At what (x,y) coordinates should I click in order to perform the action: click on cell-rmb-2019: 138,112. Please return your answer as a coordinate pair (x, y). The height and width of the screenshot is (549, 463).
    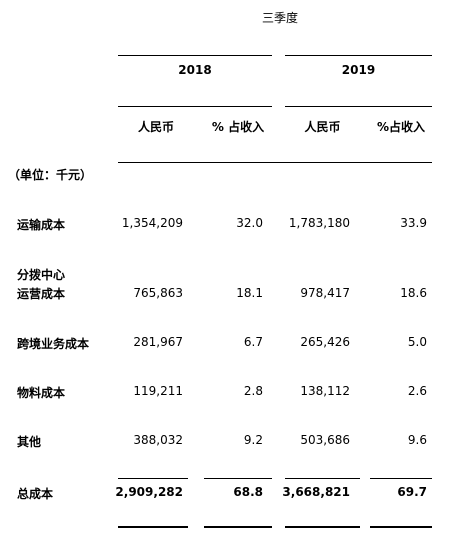
    Looking at the image, I should click on (325, 391).